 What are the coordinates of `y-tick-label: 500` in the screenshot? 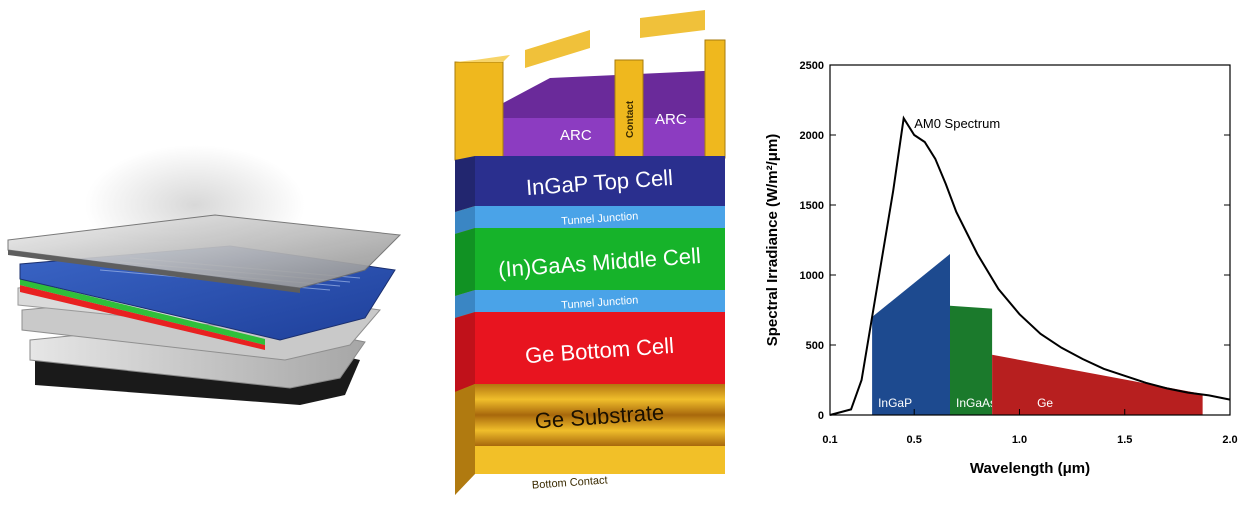 It's located at (815, 346).